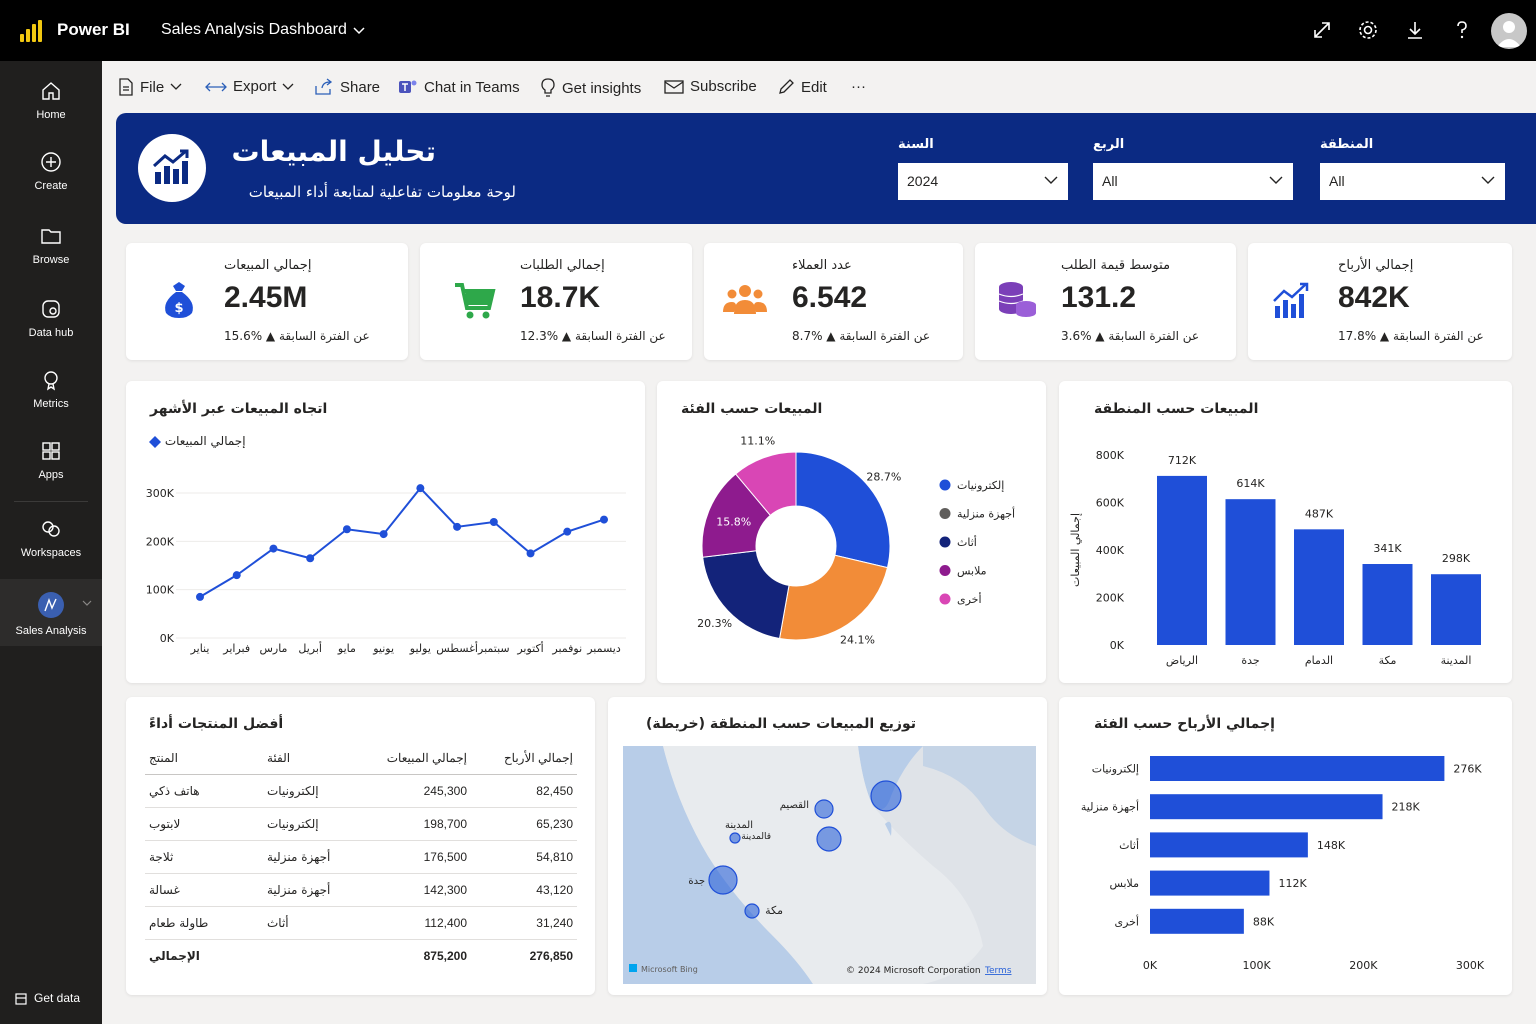 This screenshot has height=1024, width=1536. I want to click on legend-label: أجهزة منزلية, so click(986, 514).